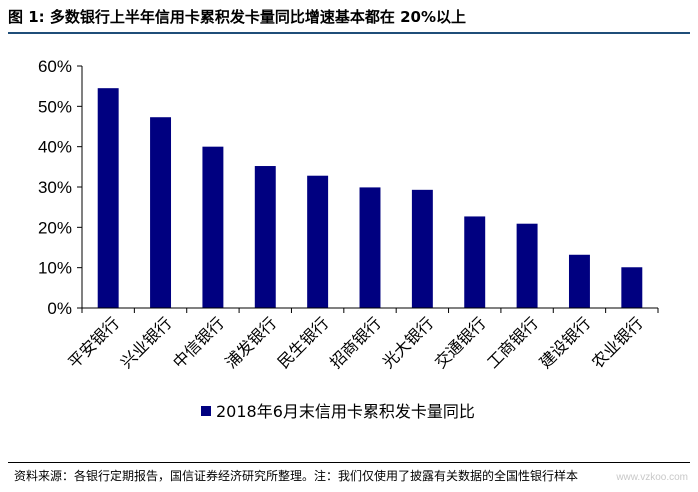 Image resolution: width=698 pixels, height=492 pixels. What do you see at coordinates (55, 268) in the screenshot?
I see `y-tick-label: 10%` at bounding box center [55, 268].